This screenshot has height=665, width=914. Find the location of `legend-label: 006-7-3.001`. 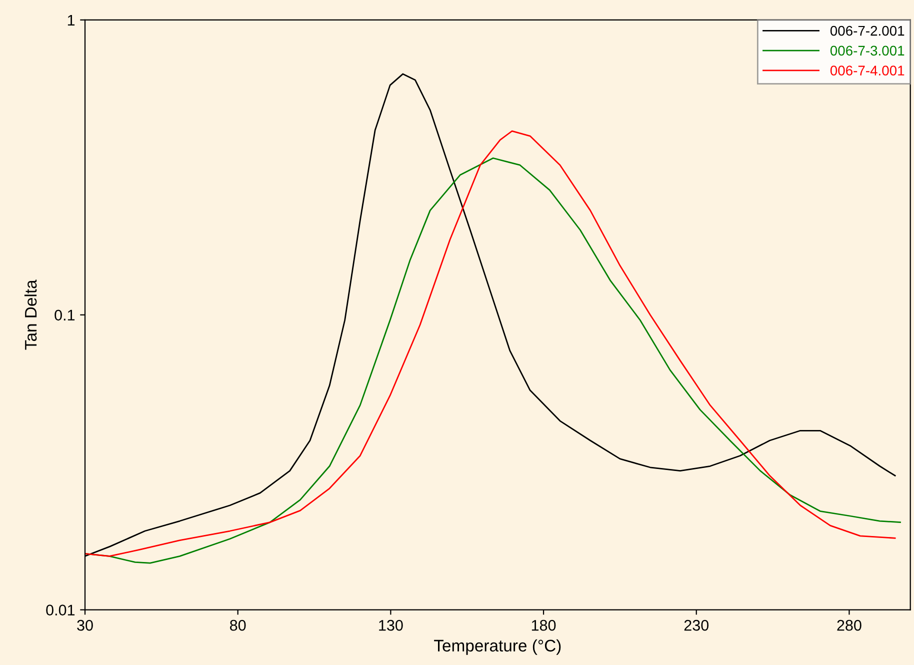

legend-label: 006-7-3.001 is located at coordinates (867, 51).